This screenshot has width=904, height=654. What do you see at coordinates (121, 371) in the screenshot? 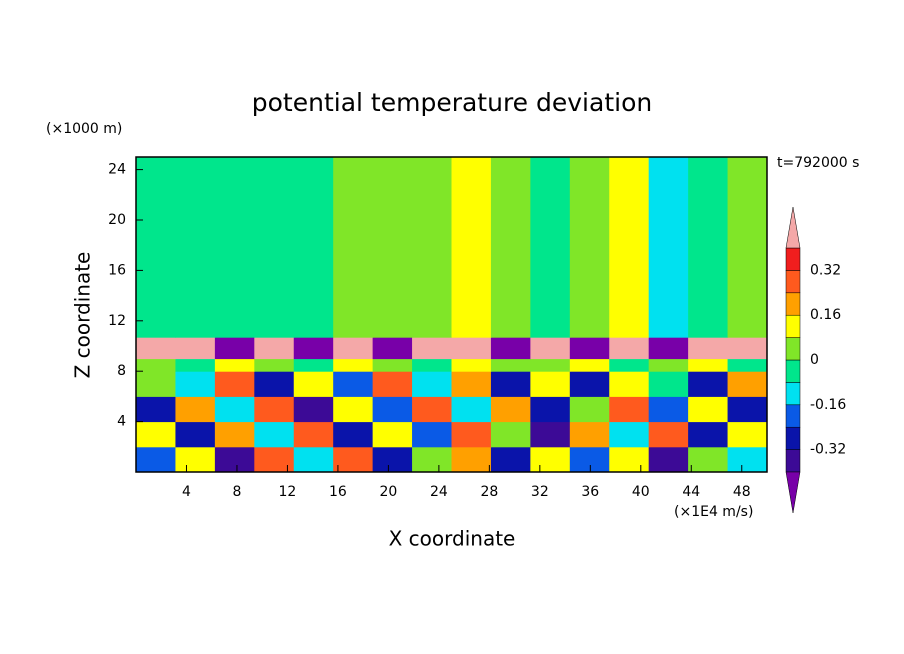
I see `y-tick-label: 8` at bounding box center [121, 371].